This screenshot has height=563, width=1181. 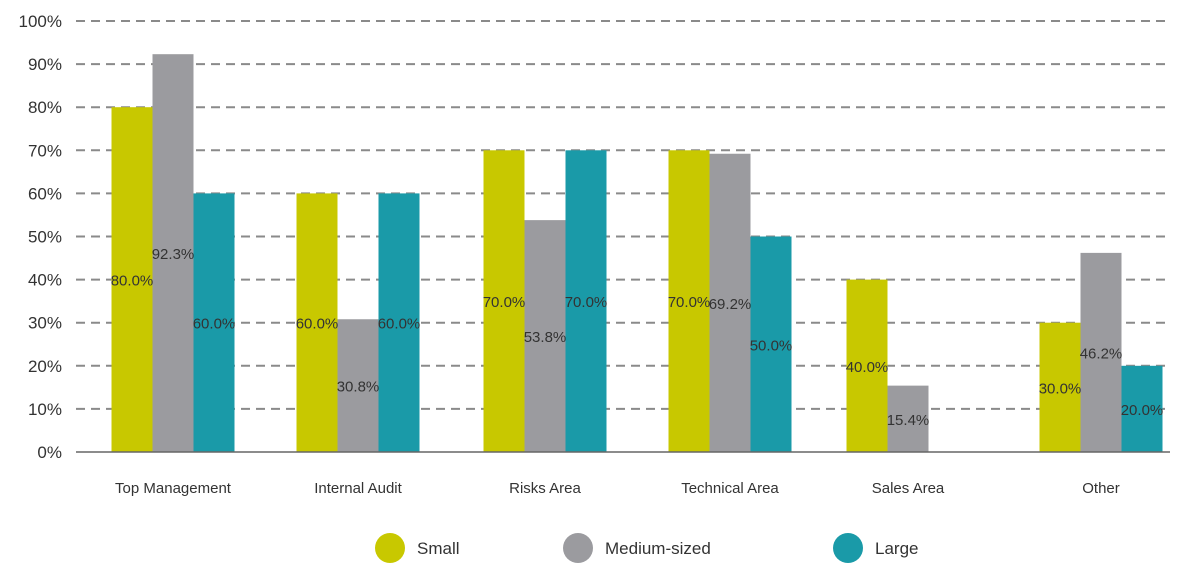 I want to click on y-axis-ticks: 0% 10% 20% 30% 40% 50% 60% 70% 80% 90% 100%, so click(x=40, y=237).